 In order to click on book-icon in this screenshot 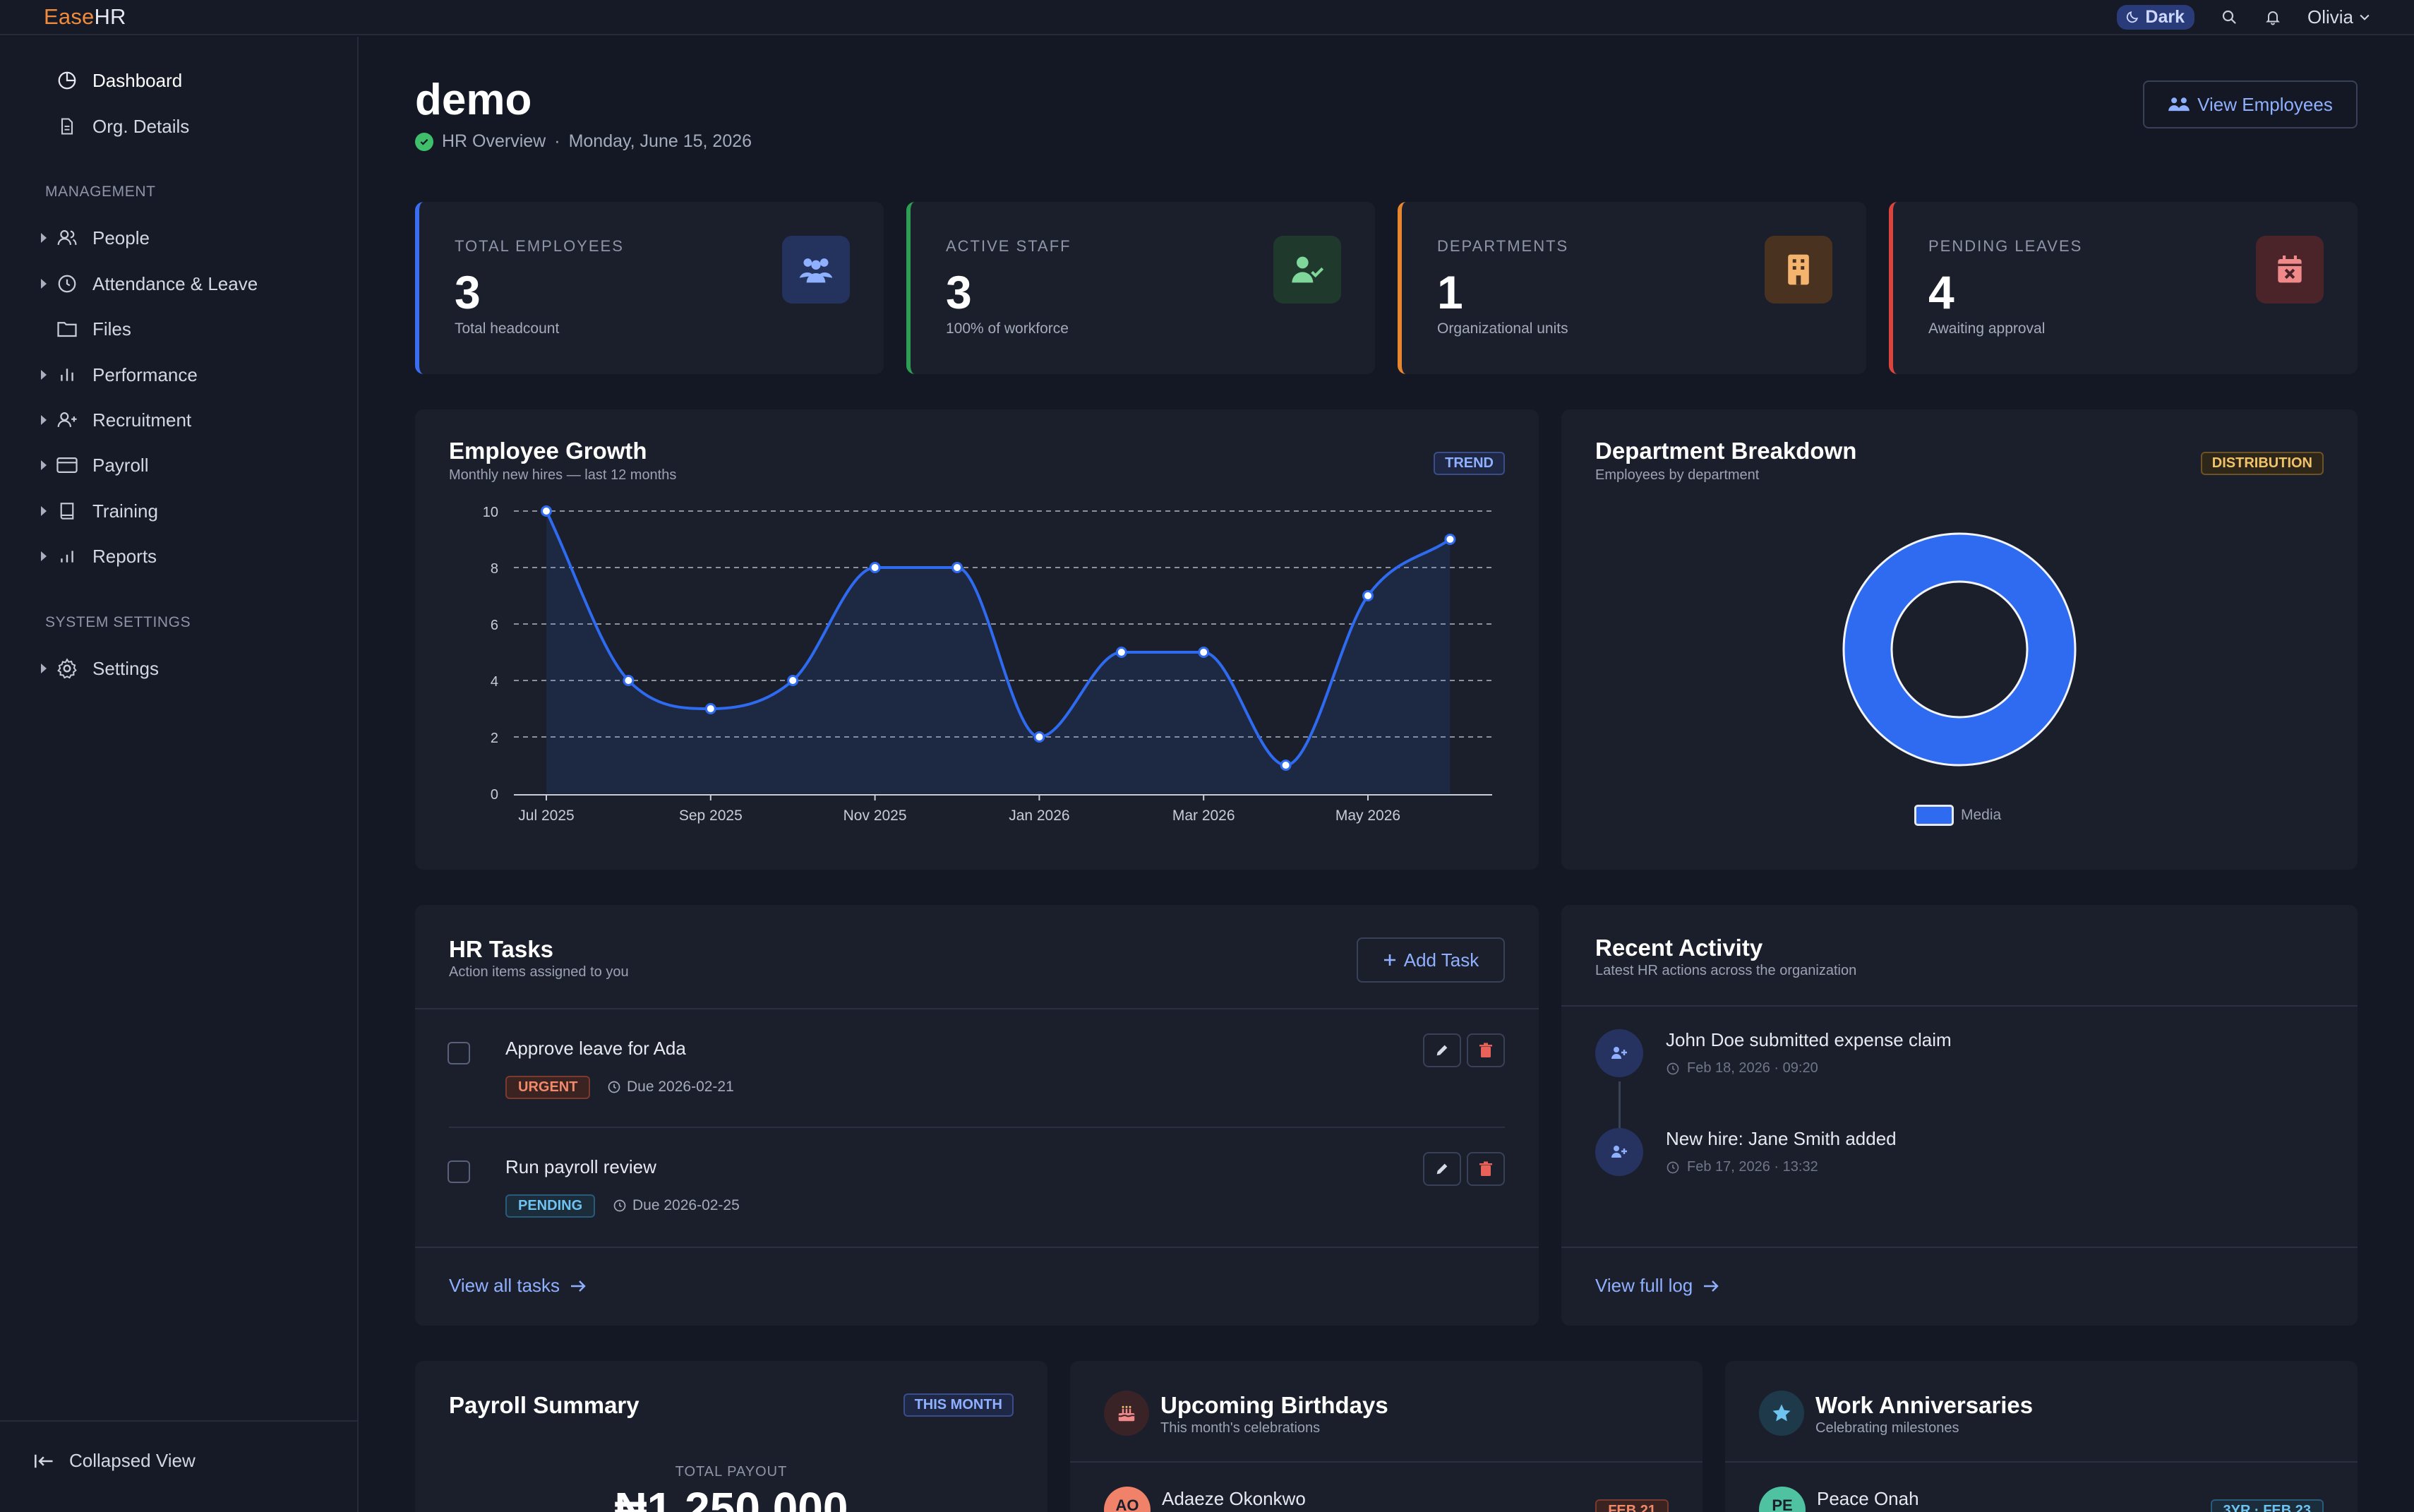, I will do `click(67, 511)`.